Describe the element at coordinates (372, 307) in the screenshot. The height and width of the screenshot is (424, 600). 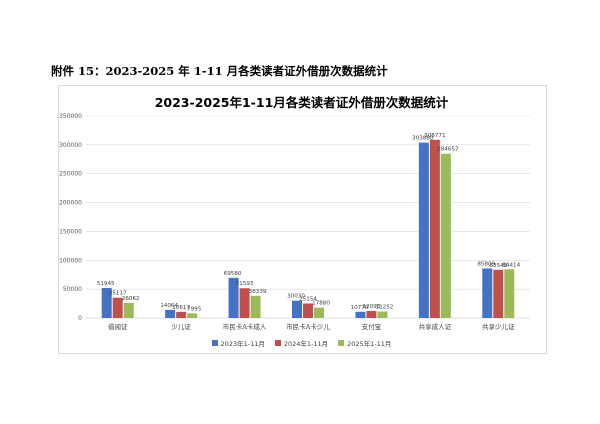
I see `data-label: 12093` at that location.